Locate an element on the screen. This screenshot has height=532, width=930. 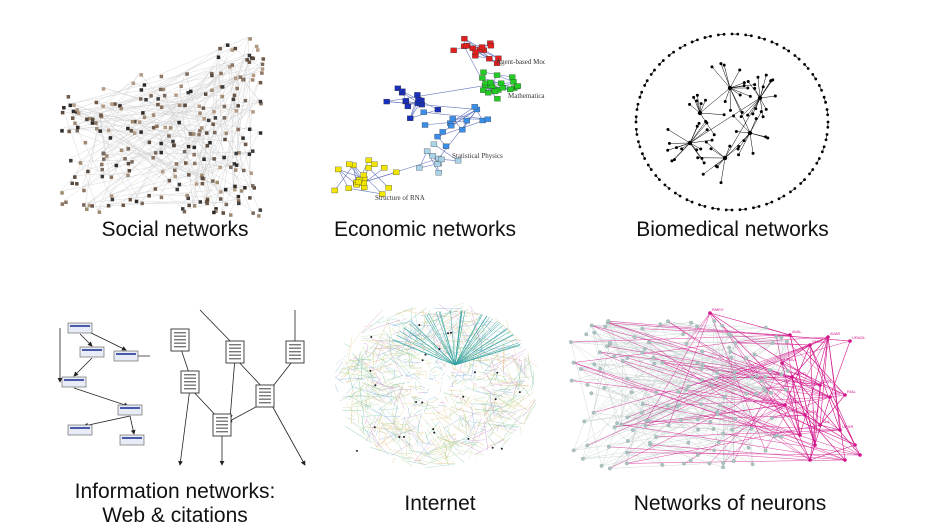
social-edges is located at coordinates (161, 125).